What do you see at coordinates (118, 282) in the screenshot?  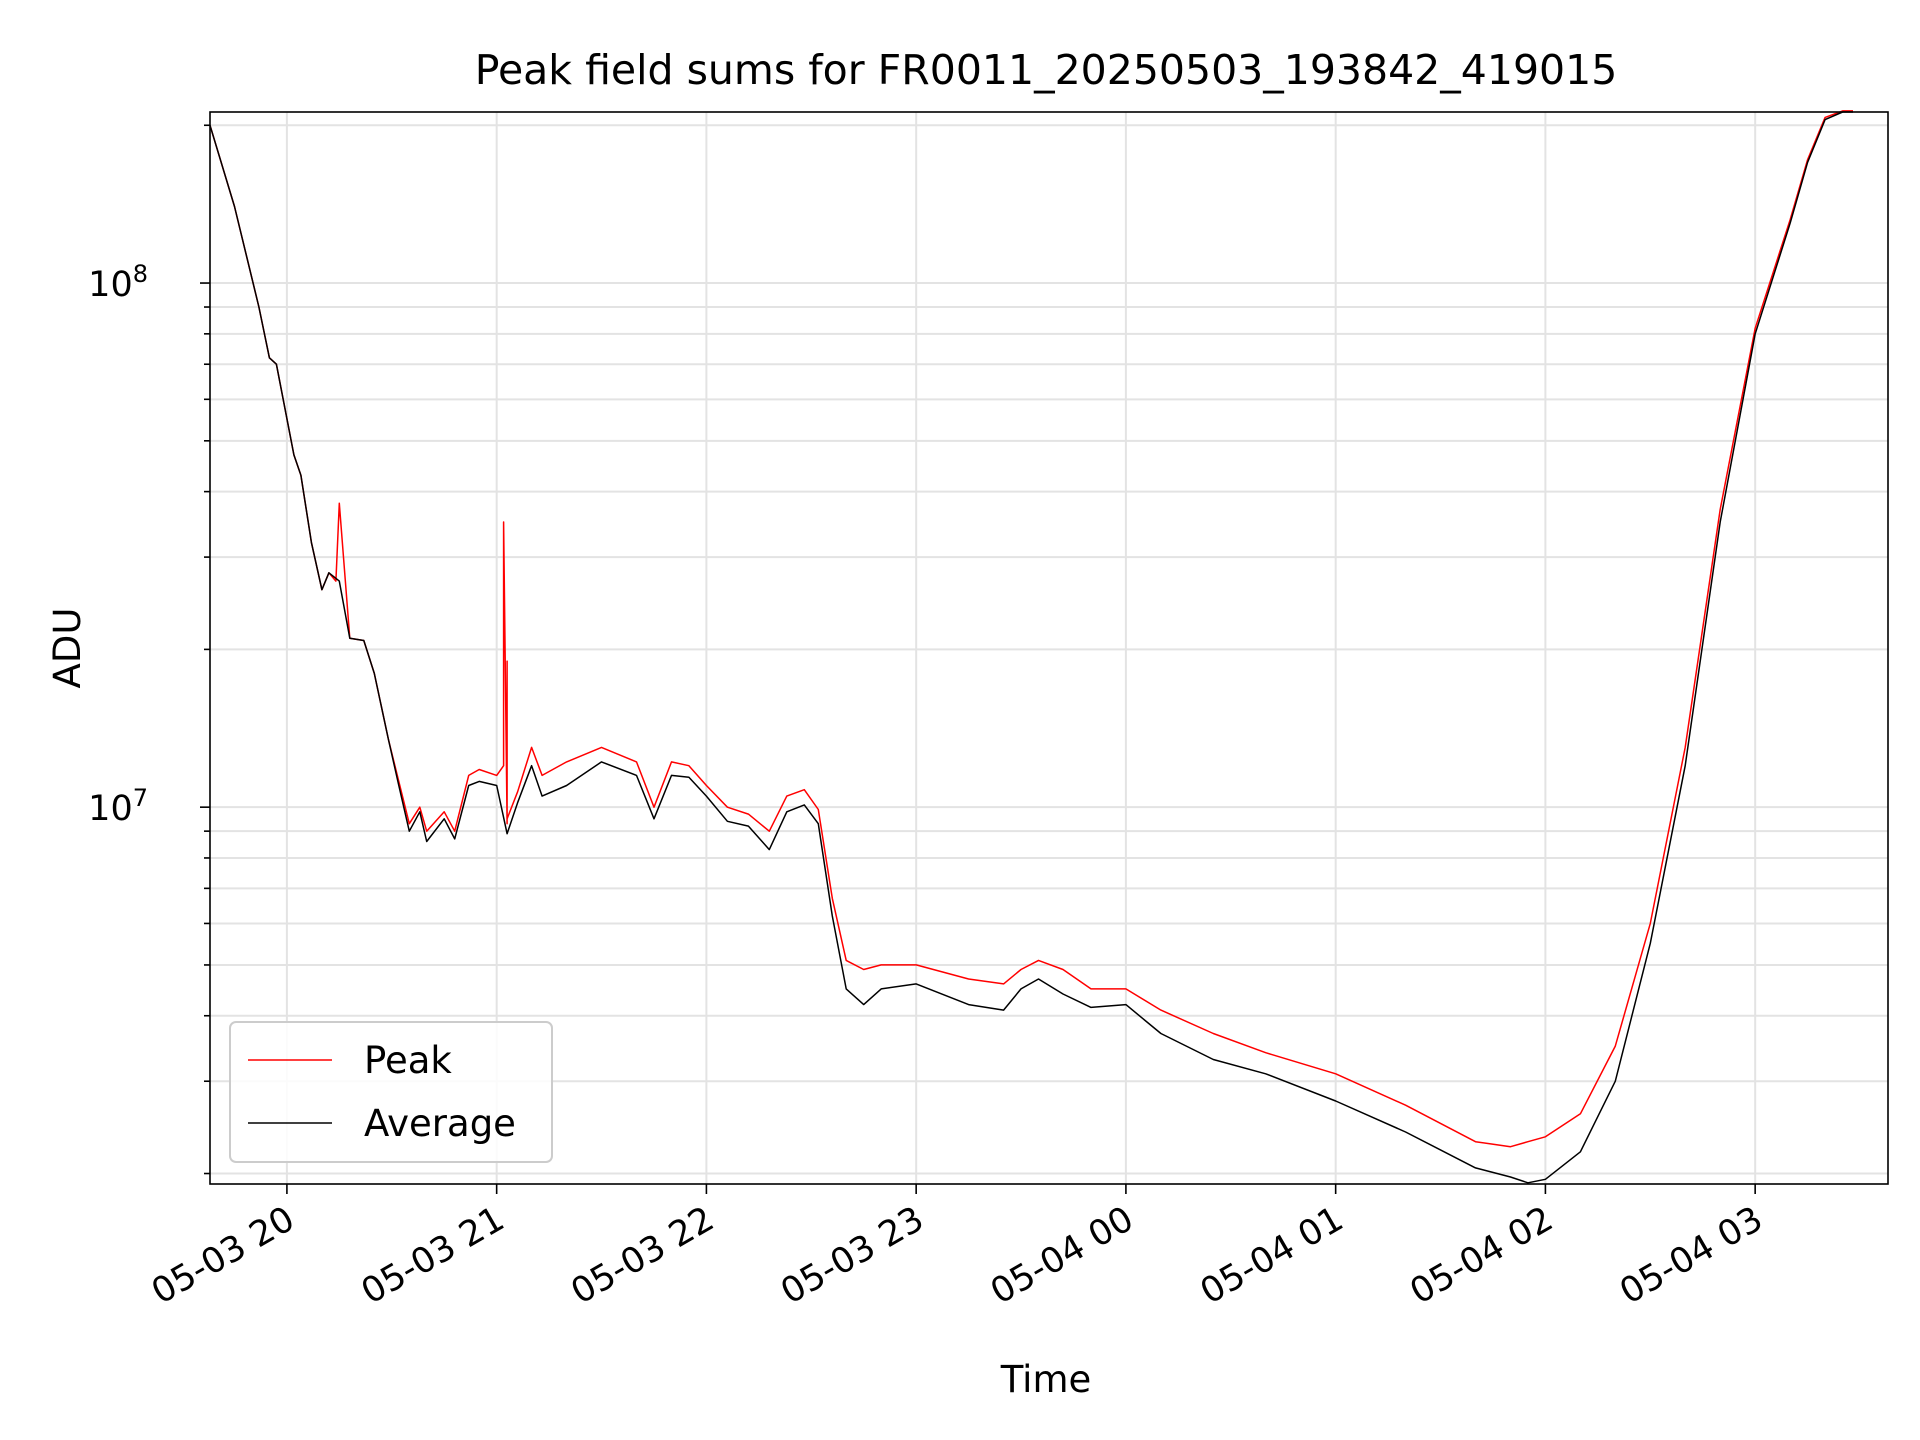 I see `y-tick-label: 108` at bounding box center [118, 282].